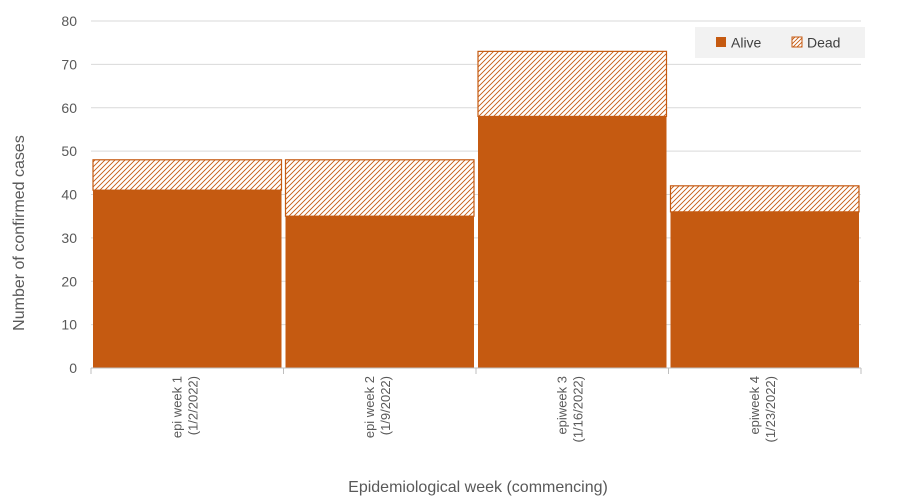 The width and height of the screenshot is (898, 500). Describe the element at coordinates (478, 487) in the screenshot. I see `x-axis-title: Epidemiological week (commencing)` at that location.